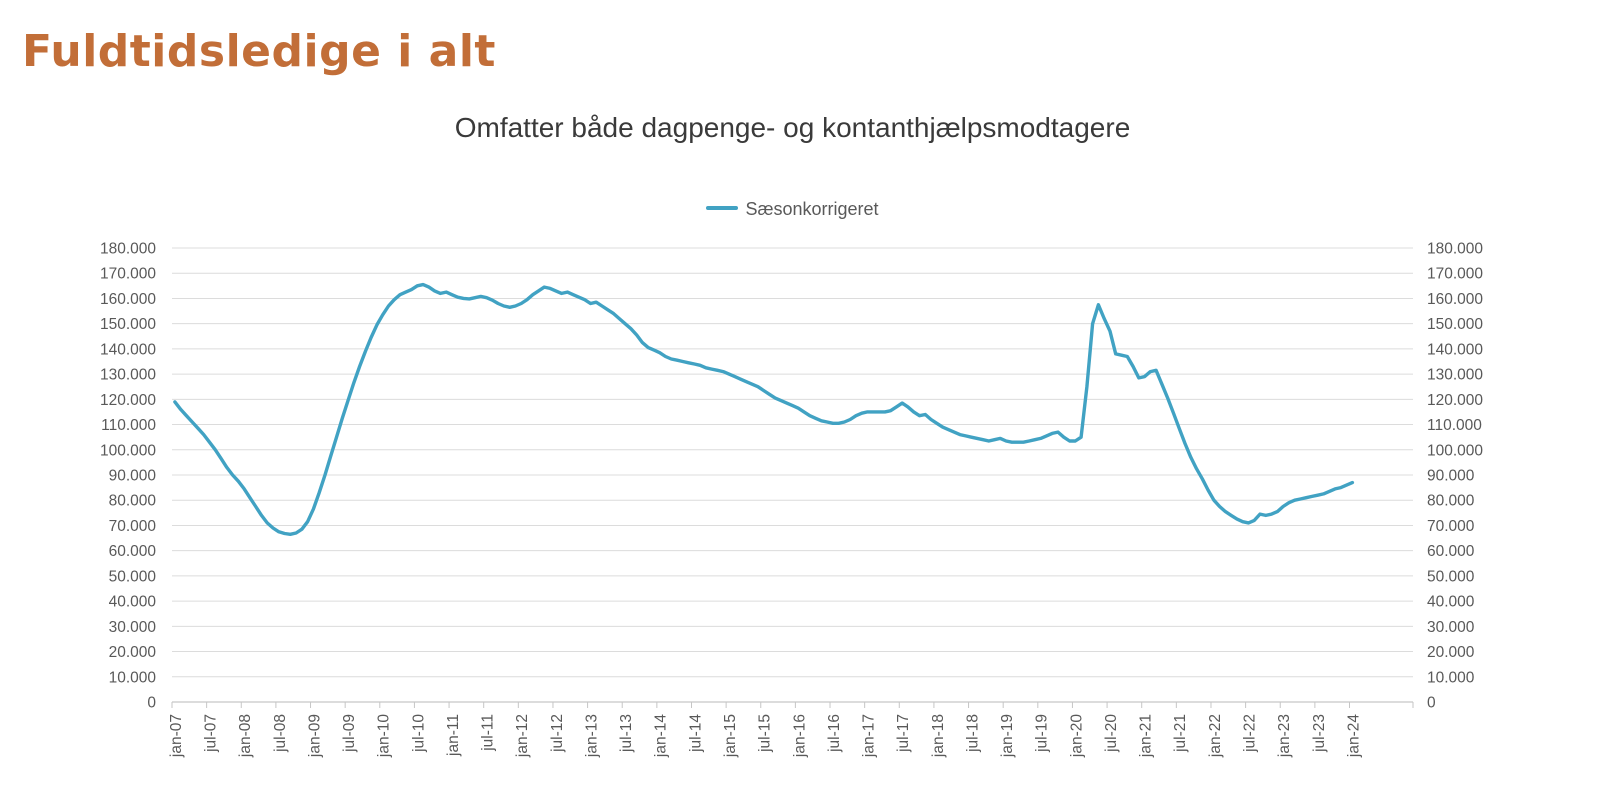 The image size is (1600, 800). What do you see at coordinates (1319, 733) in the screenshot?
I see `x-axis-tick-label: jul-23` at bounding box center [1319, 733].